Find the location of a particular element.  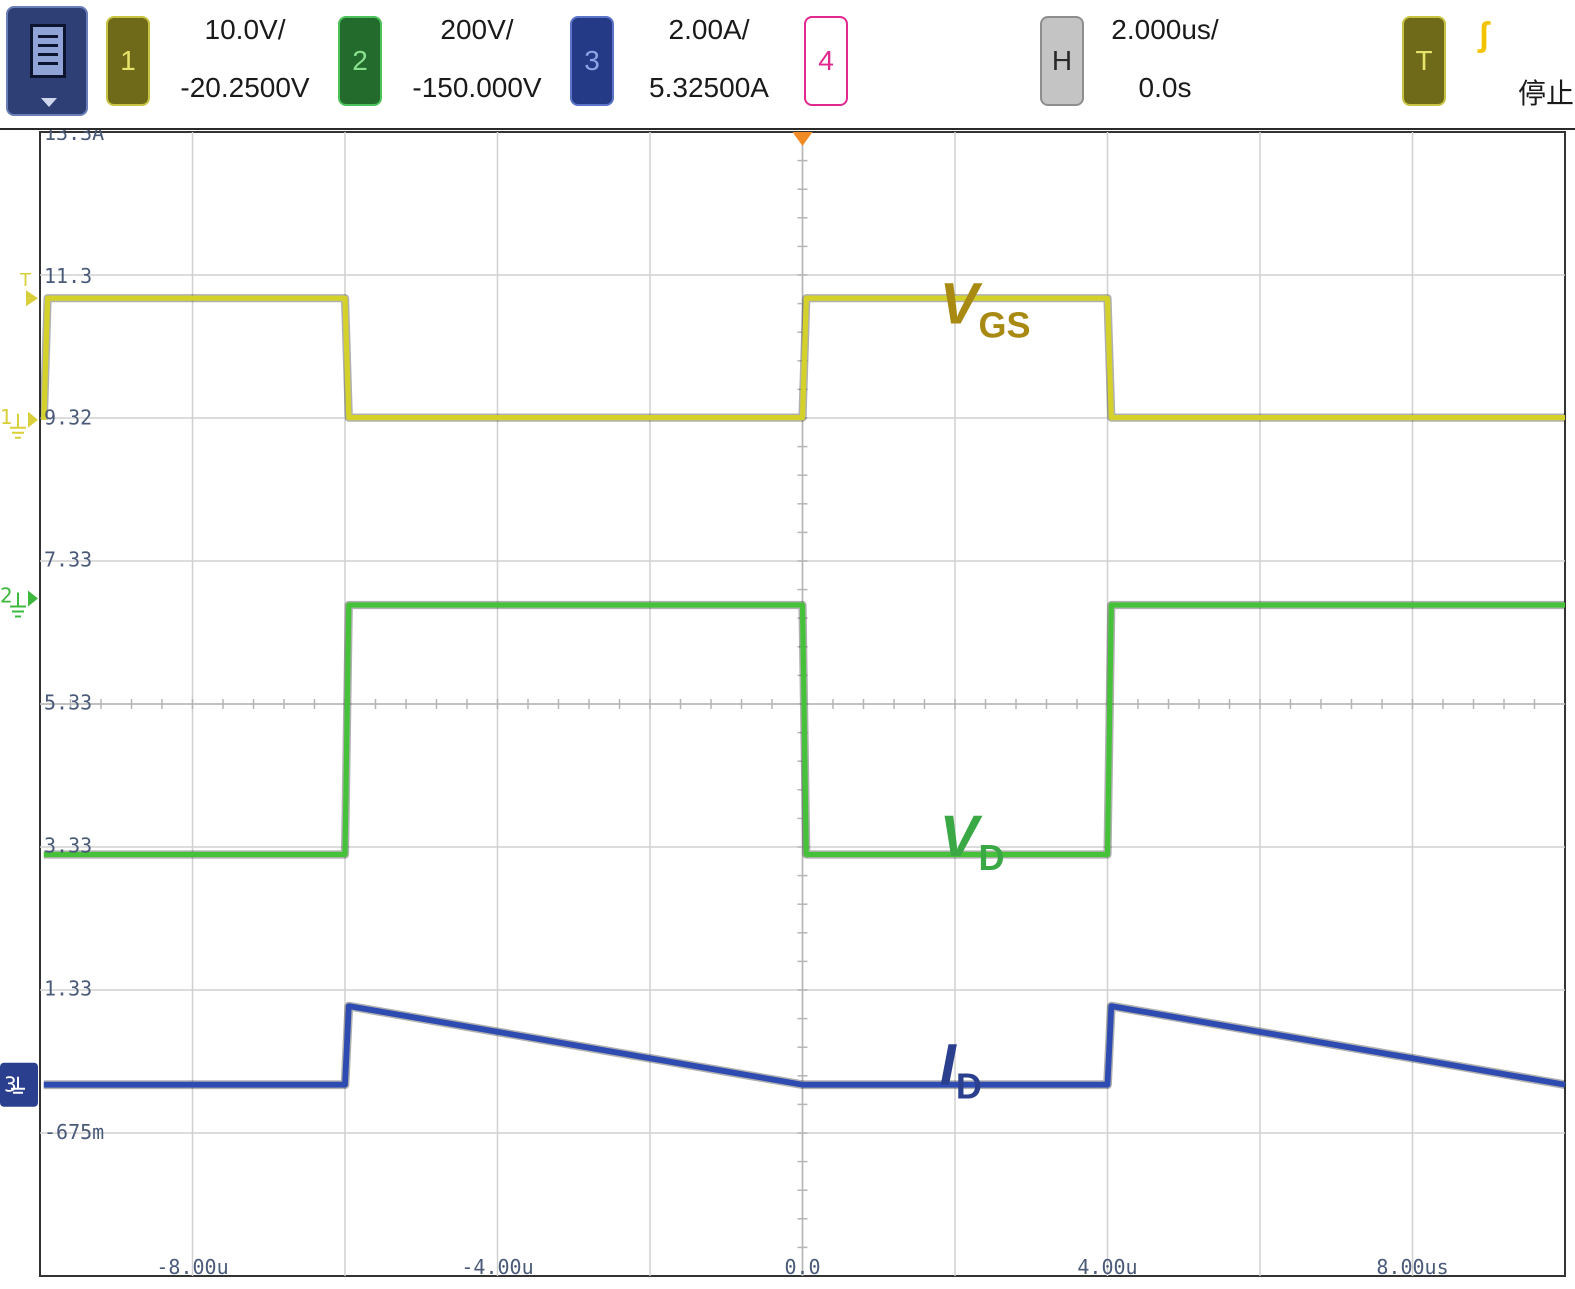

horizontal-button: H is located at coordinates (1062, 61).